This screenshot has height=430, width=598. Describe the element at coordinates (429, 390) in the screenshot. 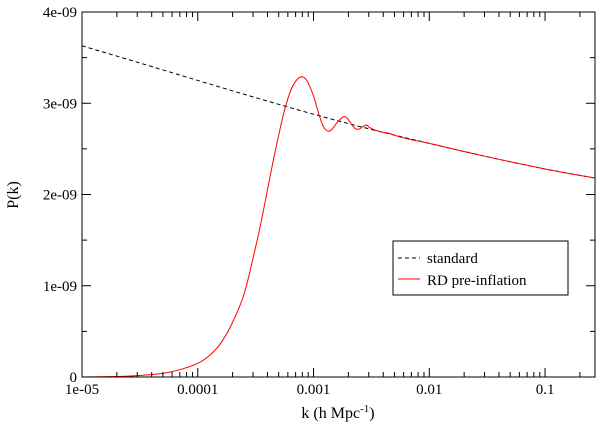

I see `x-tick-label: 0.01` at that location.